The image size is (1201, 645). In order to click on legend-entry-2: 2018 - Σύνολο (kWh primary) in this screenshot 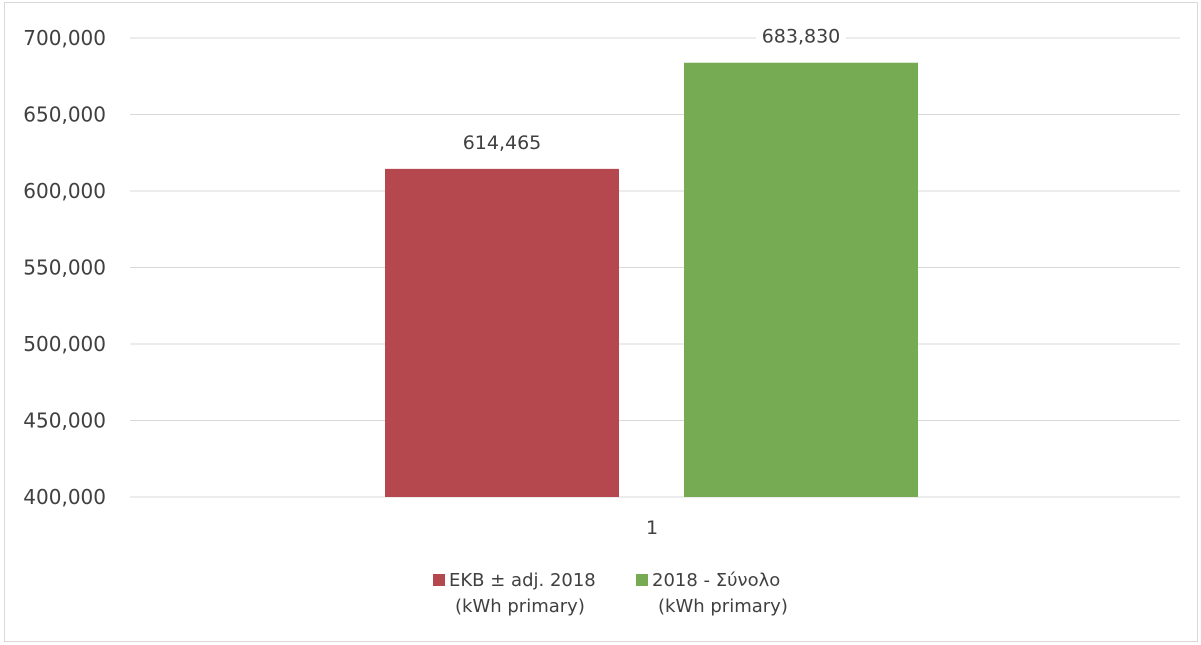, I will do `click(720, 593)`.